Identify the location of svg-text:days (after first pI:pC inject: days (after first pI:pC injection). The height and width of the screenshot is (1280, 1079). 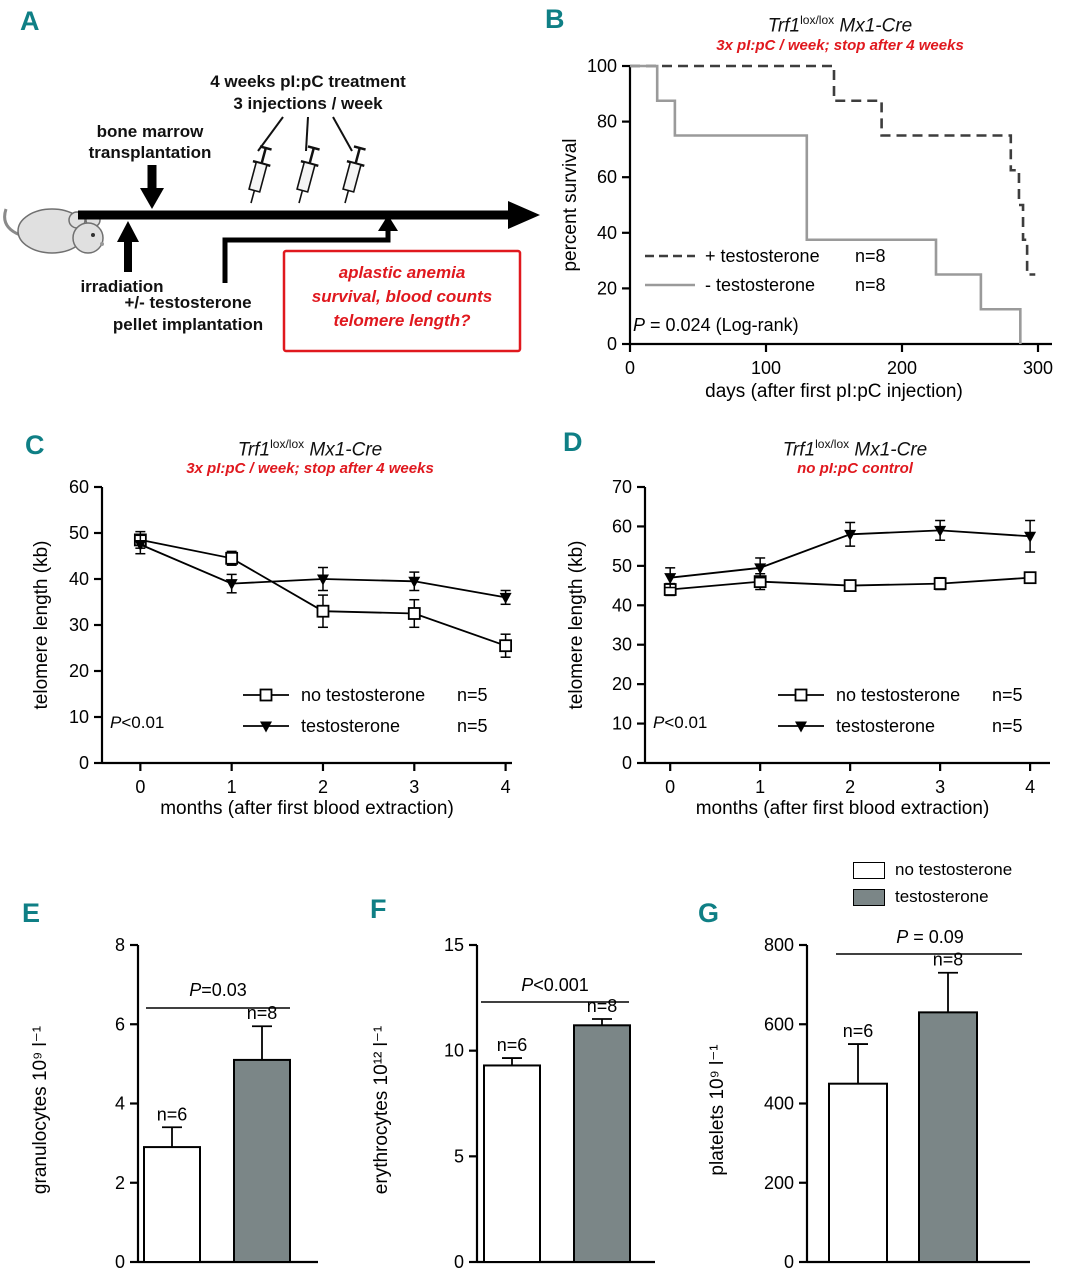
(834, 391).